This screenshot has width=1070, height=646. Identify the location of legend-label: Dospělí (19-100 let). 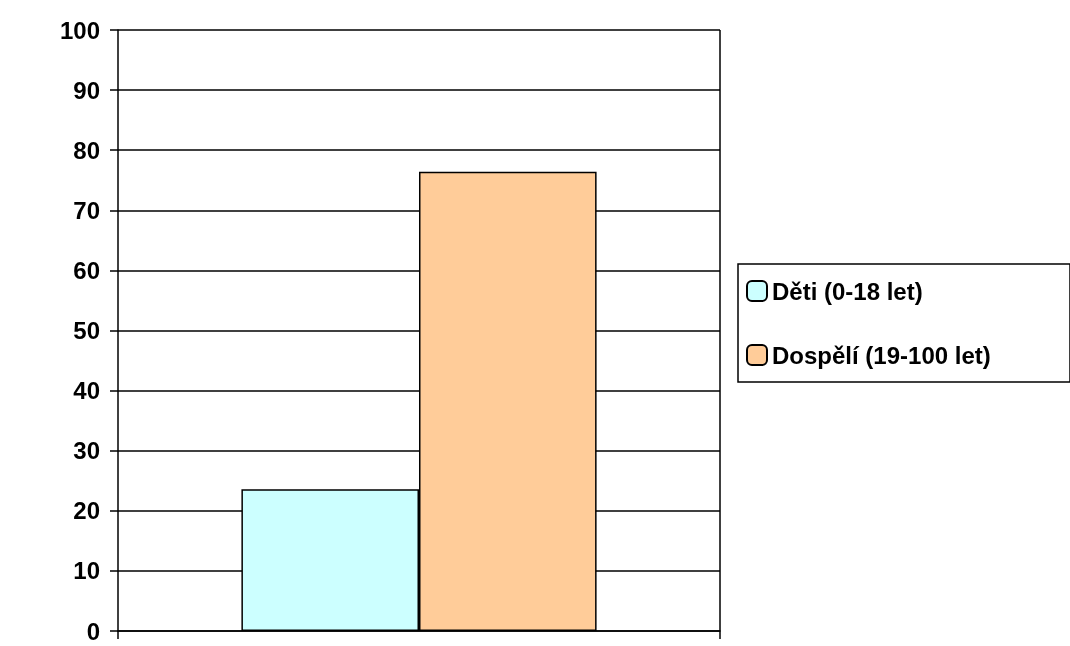
(881, 355).